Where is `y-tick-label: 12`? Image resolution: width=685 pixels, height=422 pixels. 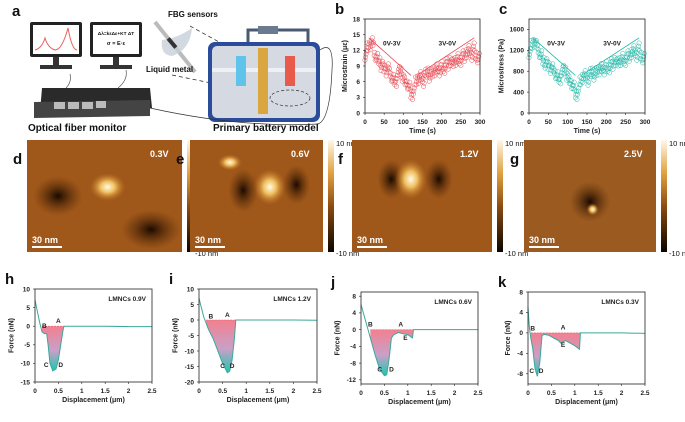
y-tick-label: 12 is located at coordinates (357, 51).